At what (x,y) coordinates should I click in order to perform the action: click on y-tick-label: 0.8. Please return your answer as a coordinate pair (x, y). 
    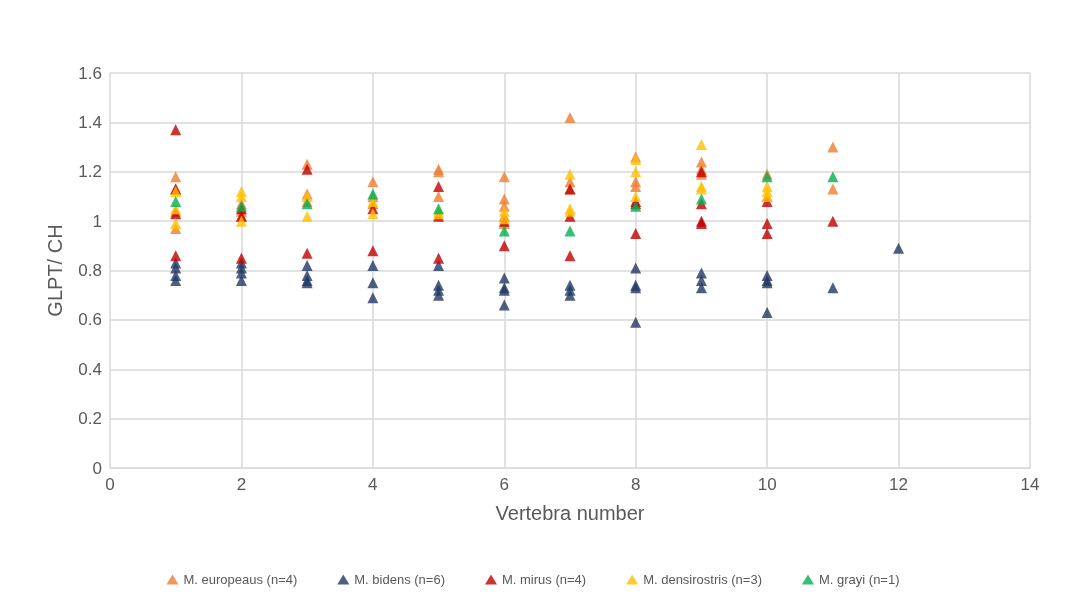
    Looking at the image, I should click on (90, 270).